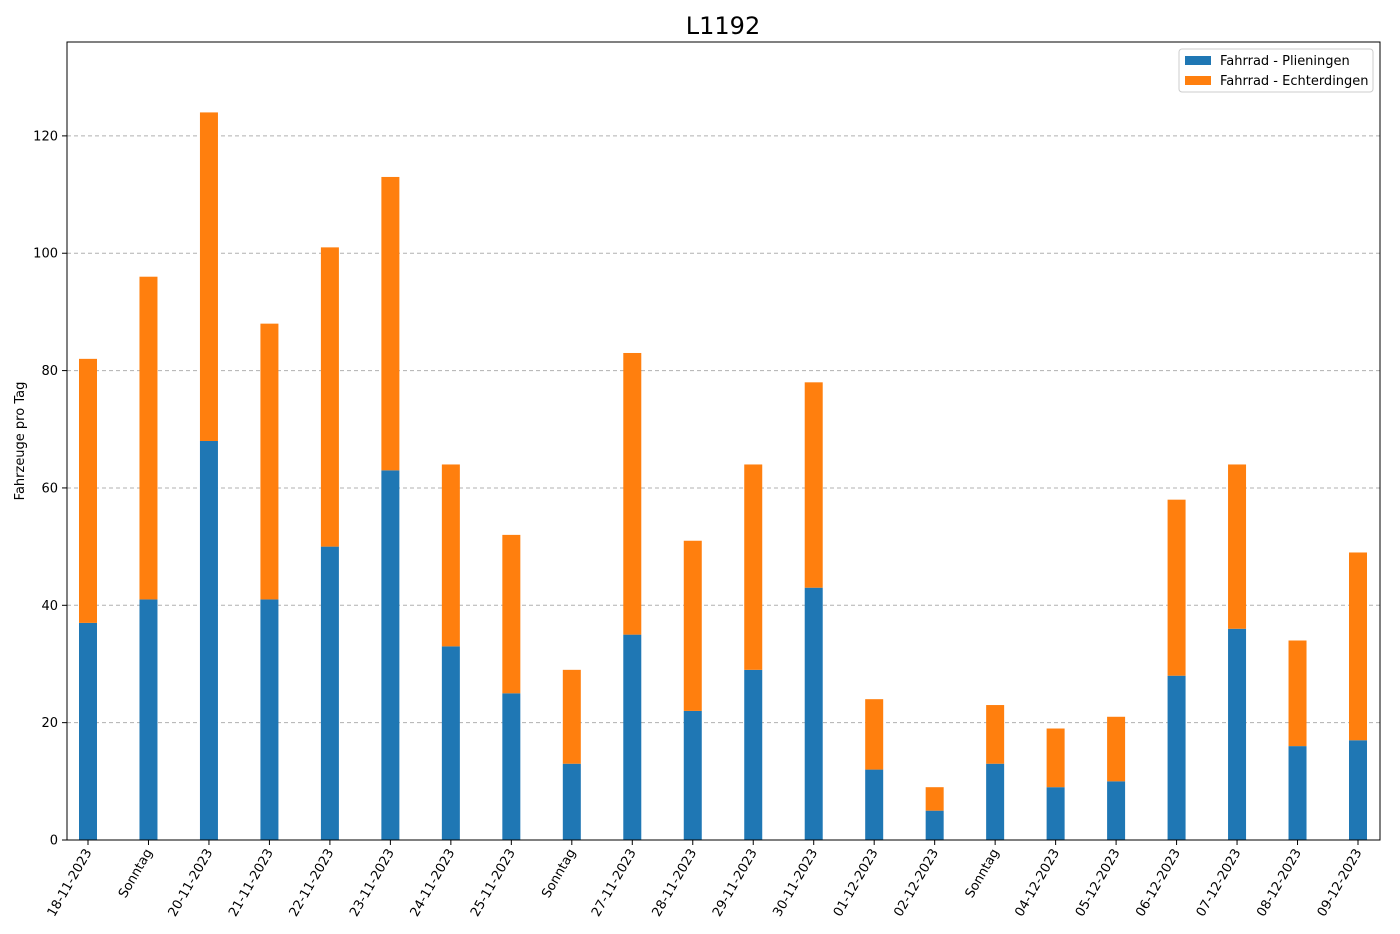 The image size is (1400, 934). I want to click on y-tick-label: 0, so click(54, 841).